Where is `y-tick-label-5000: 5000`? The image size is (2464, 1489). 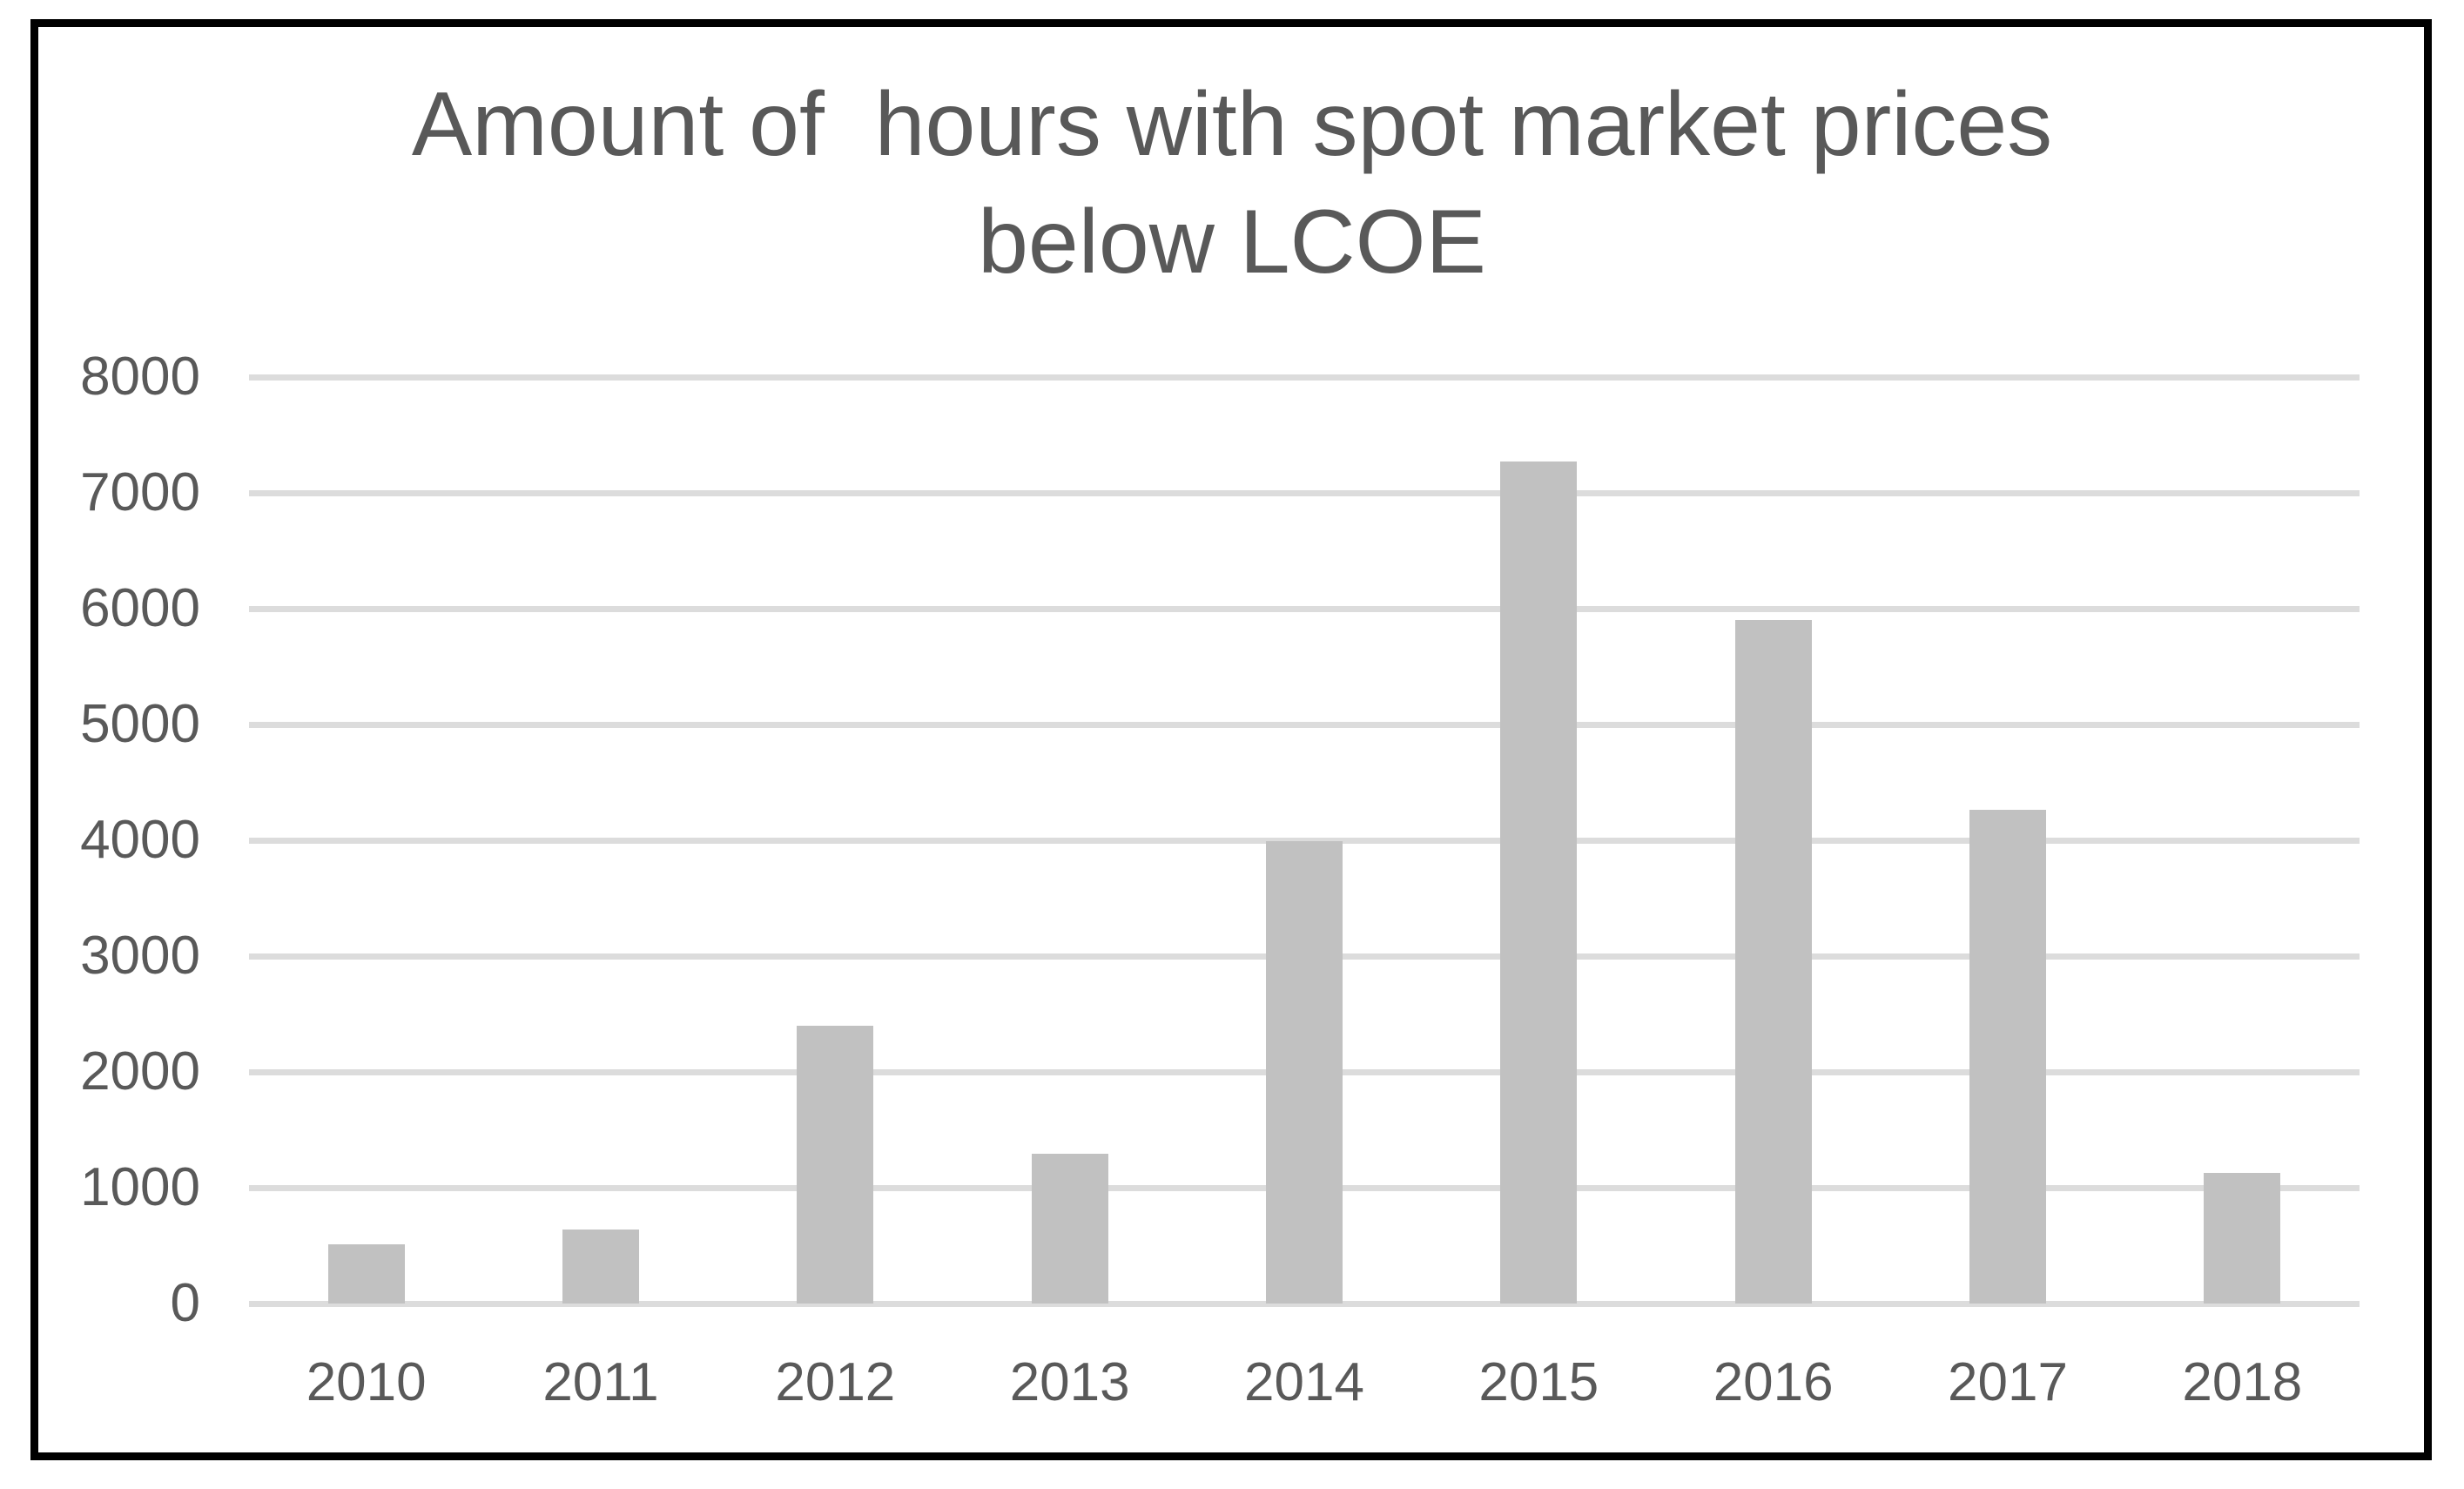
y-tick-label-5000: 5000 is located at coordinates (140, 724).